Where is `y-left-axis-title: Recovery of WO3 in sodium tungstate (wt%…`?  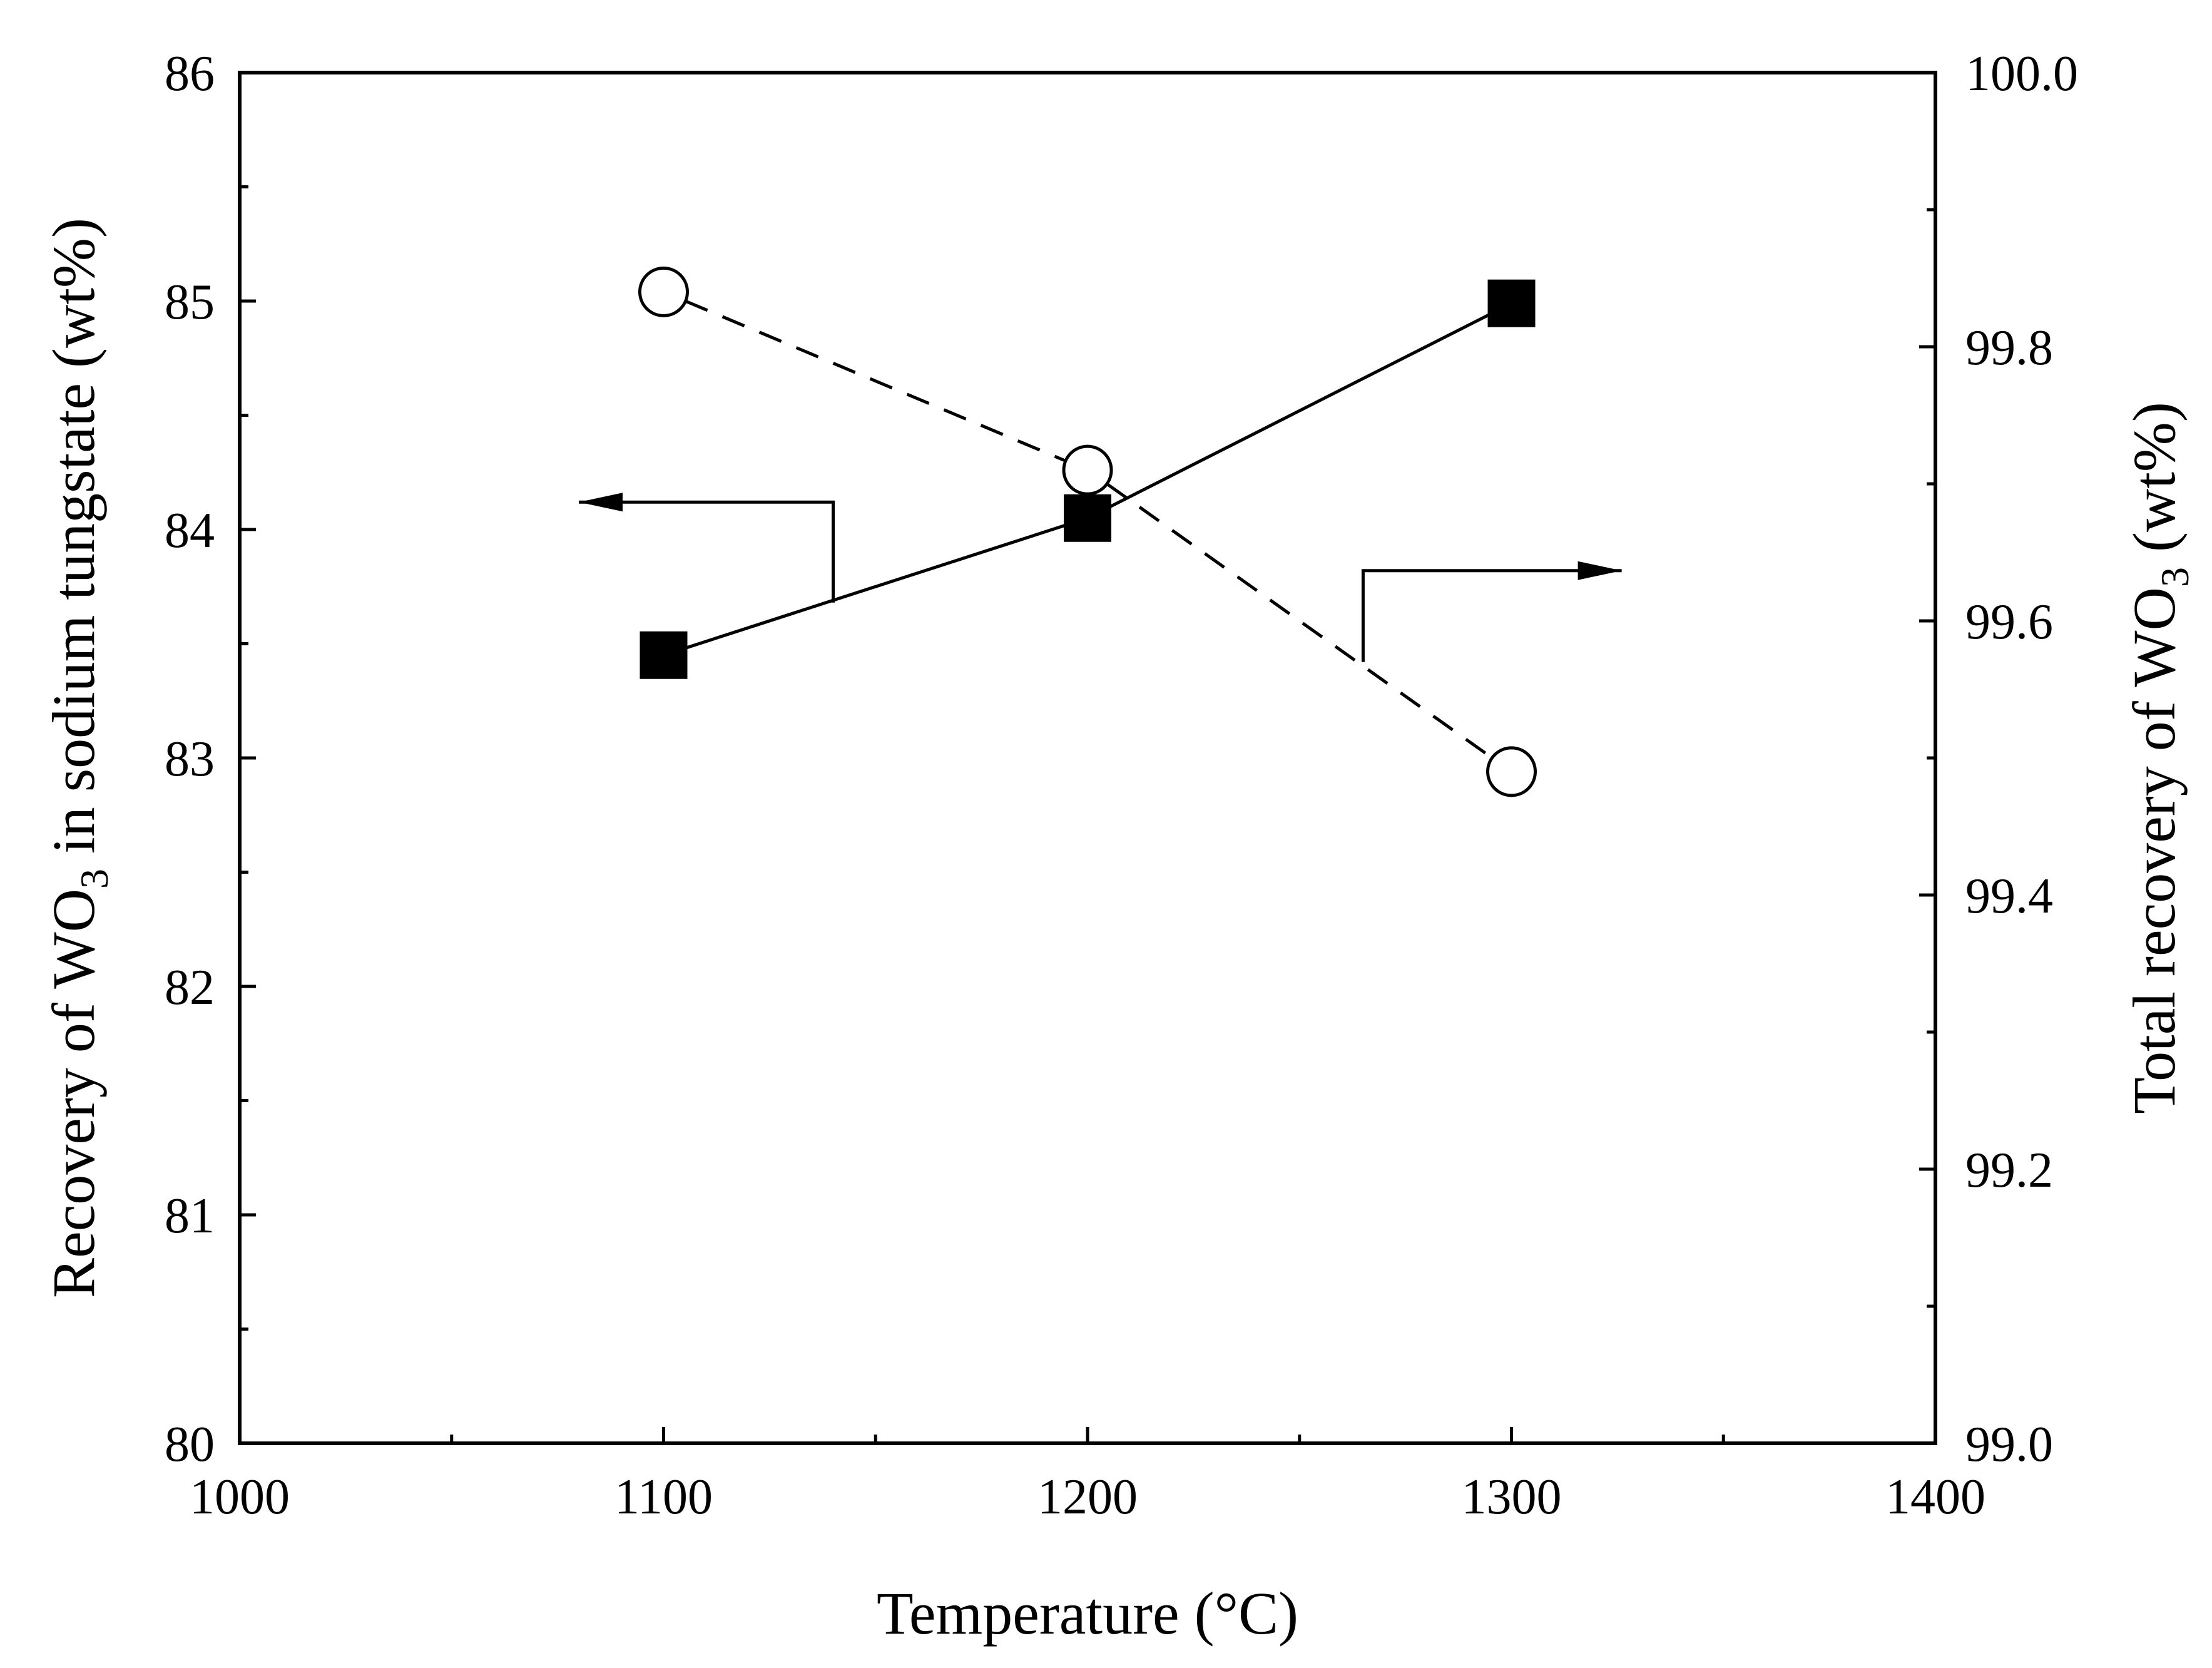 y-left-axis-title: Recovery of WO3 in sodium tungstate (wt%… is located at coordinates (78, 758).